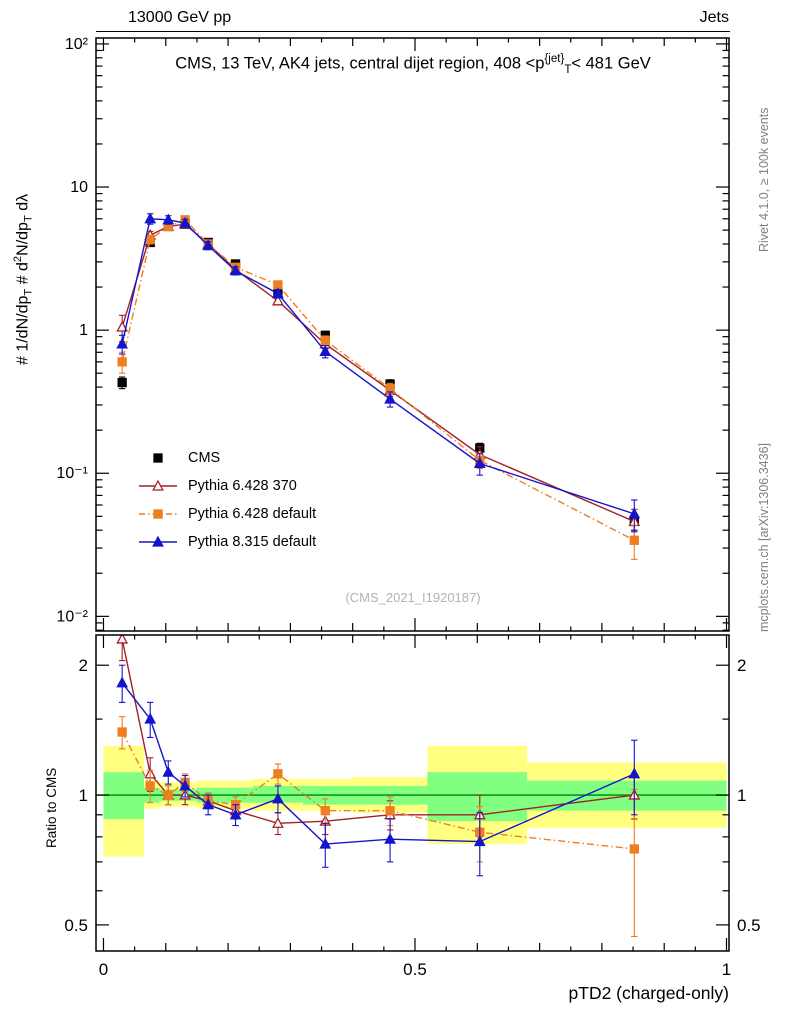  What do you see at coordinates (83, 665) in the screenshot?
I see `ratio-y-tick-label-left: 2` at bounding box center [83, 665].